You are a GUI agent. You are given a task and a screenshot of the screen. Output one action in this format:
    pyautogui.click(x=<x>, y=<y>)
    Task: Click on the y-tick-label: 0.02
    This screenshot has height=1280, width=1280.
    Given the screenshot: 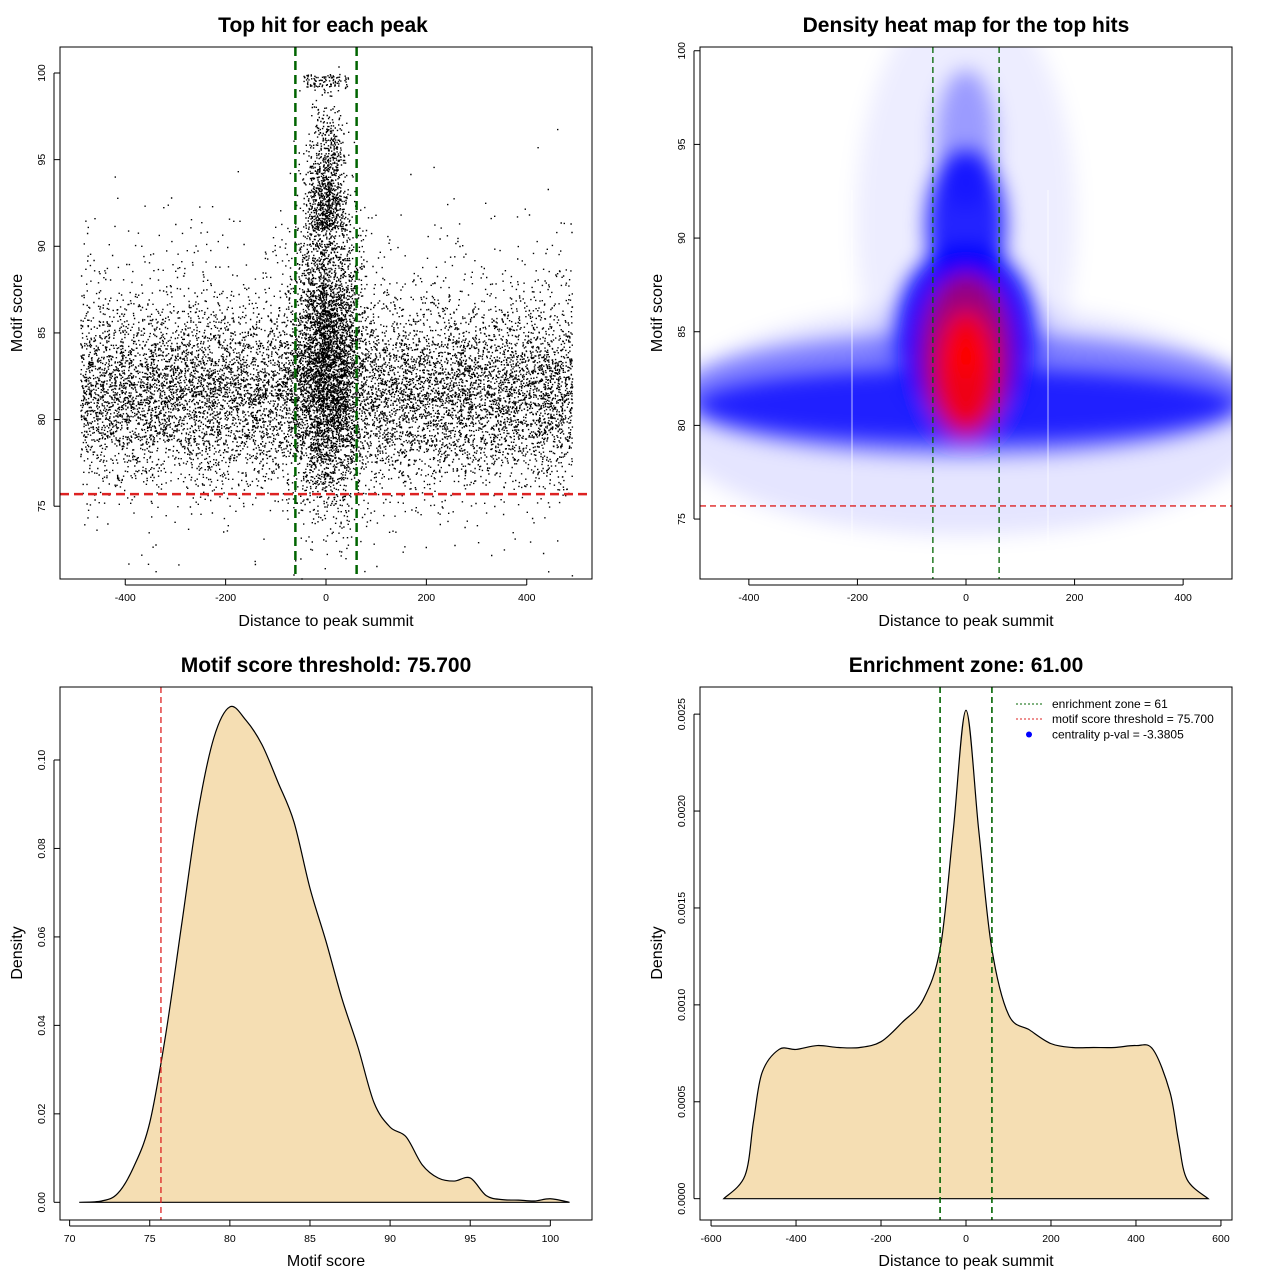 What is the action you would take?
    pyautogui.click(x=42, y=1113)
    